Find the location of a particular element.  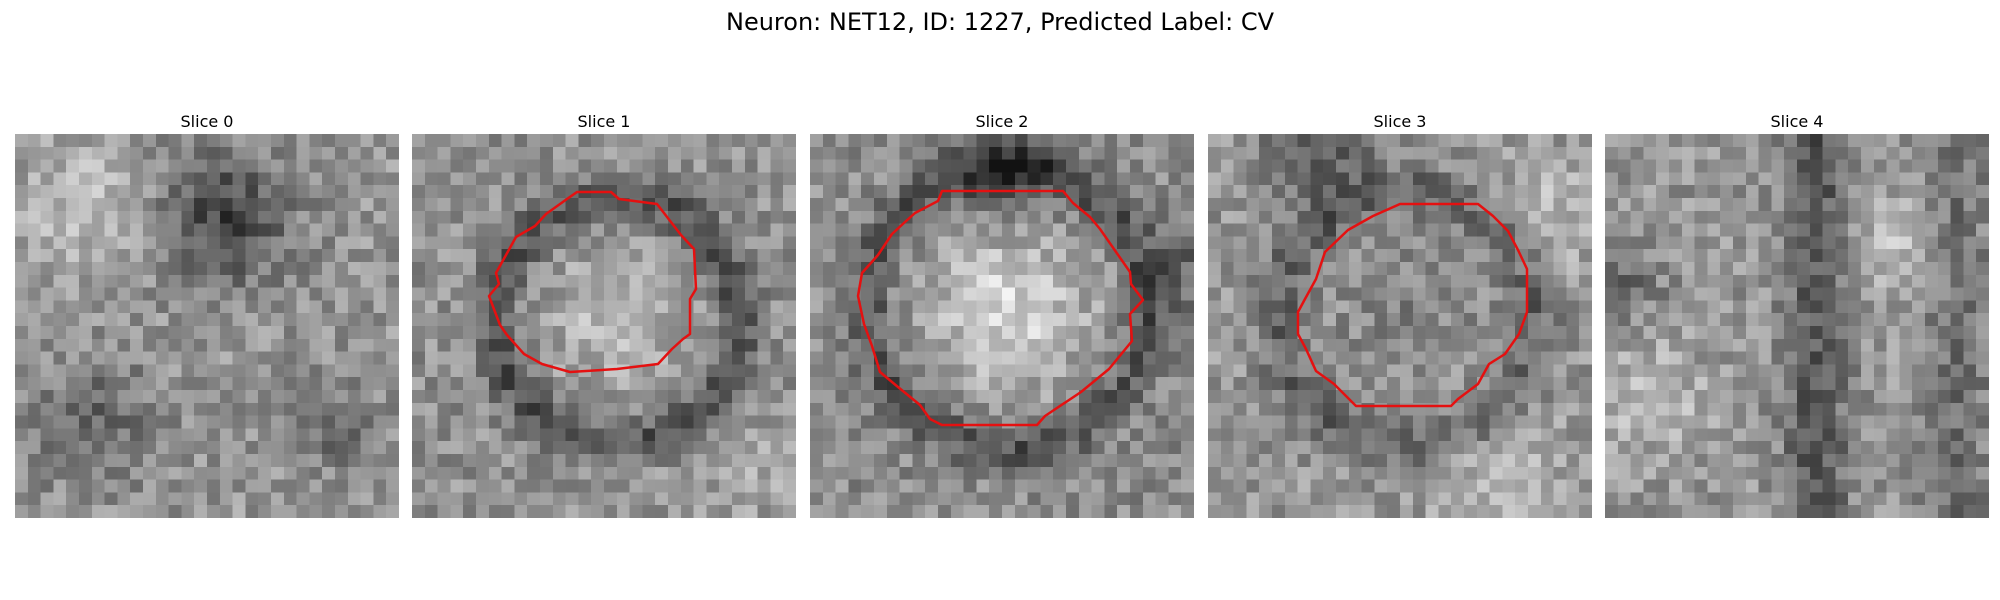

slice-panel-0: Slice 0 is located at coordinates (207, 314).